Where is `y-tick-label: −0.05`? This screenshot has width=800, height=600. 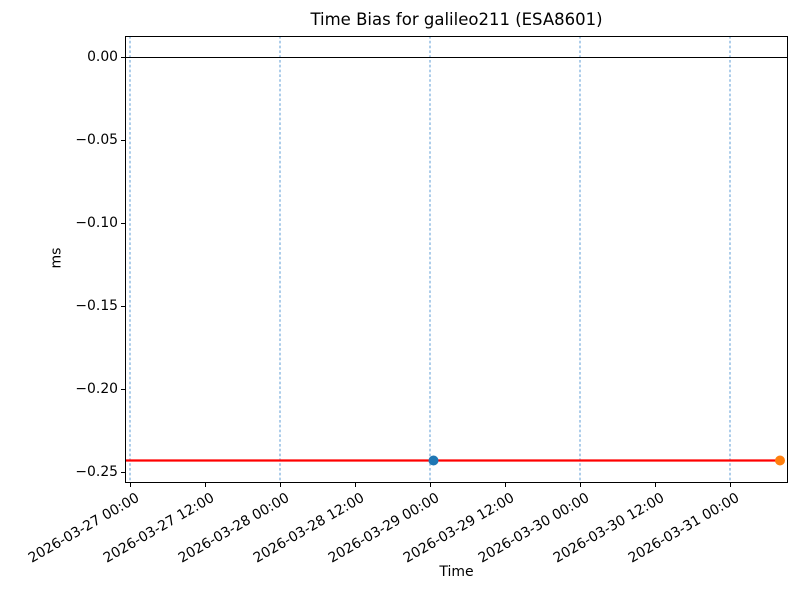 y-tick-label: −0.05 is located at coordinates (96, 140).